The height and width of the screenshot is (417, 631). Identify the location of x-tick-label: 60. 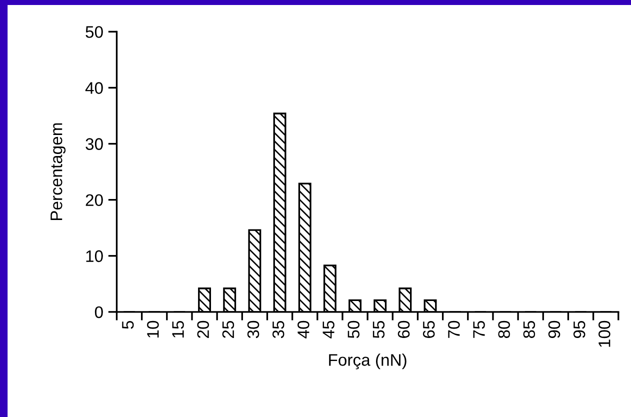
(404, 329).